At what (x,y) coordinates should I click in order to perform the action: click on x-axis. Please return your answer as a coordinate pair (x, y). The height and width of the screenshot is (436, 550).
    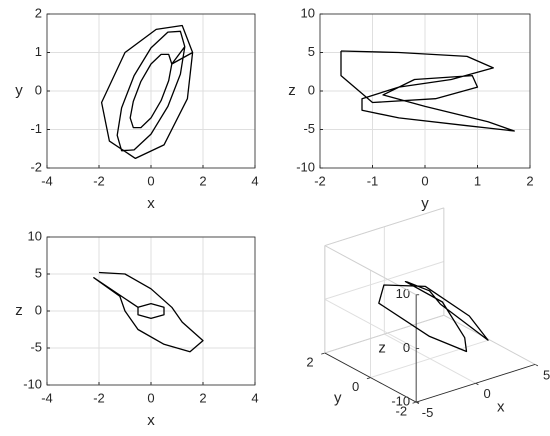
    Looking at the image, I should click on (476, 383).